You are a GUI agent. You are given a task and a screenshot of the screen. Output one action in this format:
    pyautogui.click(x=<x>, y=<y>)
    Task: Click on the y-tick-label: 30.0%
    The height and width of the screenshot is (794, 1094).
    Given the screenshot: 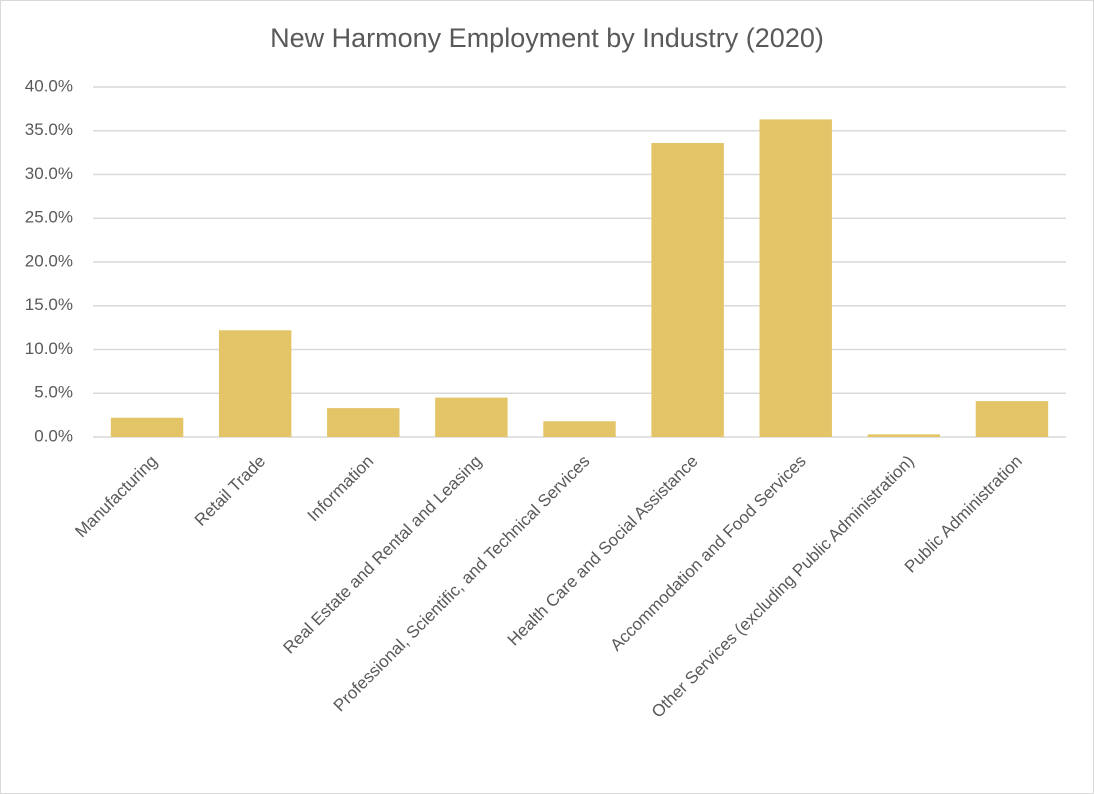 What is the action you would take?
    pyautogui.click(x=49, y=173)
    